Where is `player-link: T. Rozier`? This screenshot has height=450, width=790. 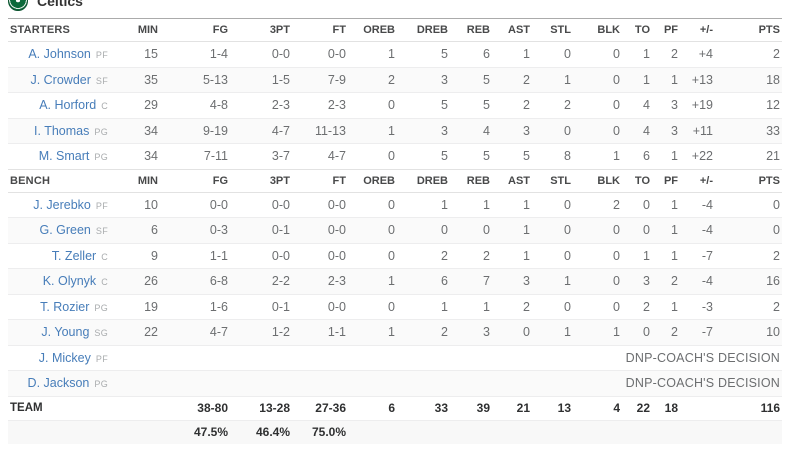
player-link: T. Rozier is located at coordinates (65, 306).